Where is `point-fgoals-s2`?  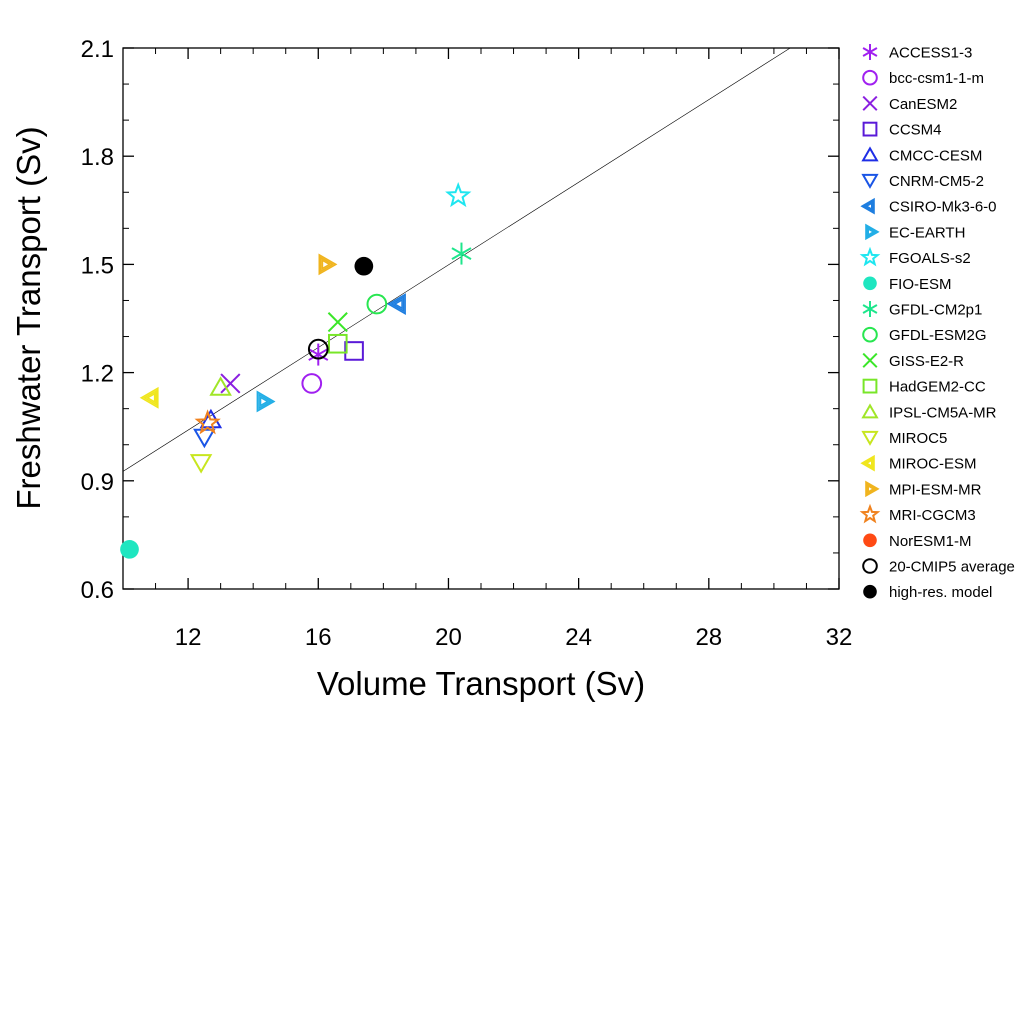 point-fgoals-s2 is located at coordinates (458, 195).